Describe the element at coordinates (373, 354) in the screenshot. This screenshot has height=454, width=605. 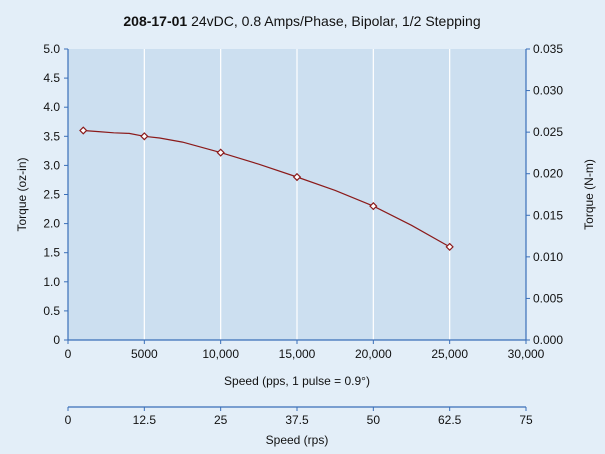
I see `x-tick-label: 20,000` at that location.